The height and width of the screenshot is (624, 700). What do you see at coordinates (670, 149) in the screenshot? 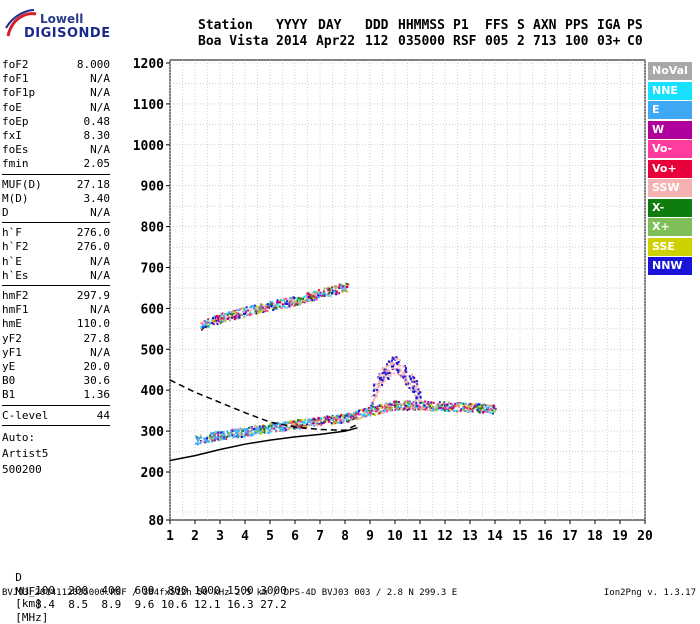
I see `legend-item: Vo-` at bounding box center [670, 149].